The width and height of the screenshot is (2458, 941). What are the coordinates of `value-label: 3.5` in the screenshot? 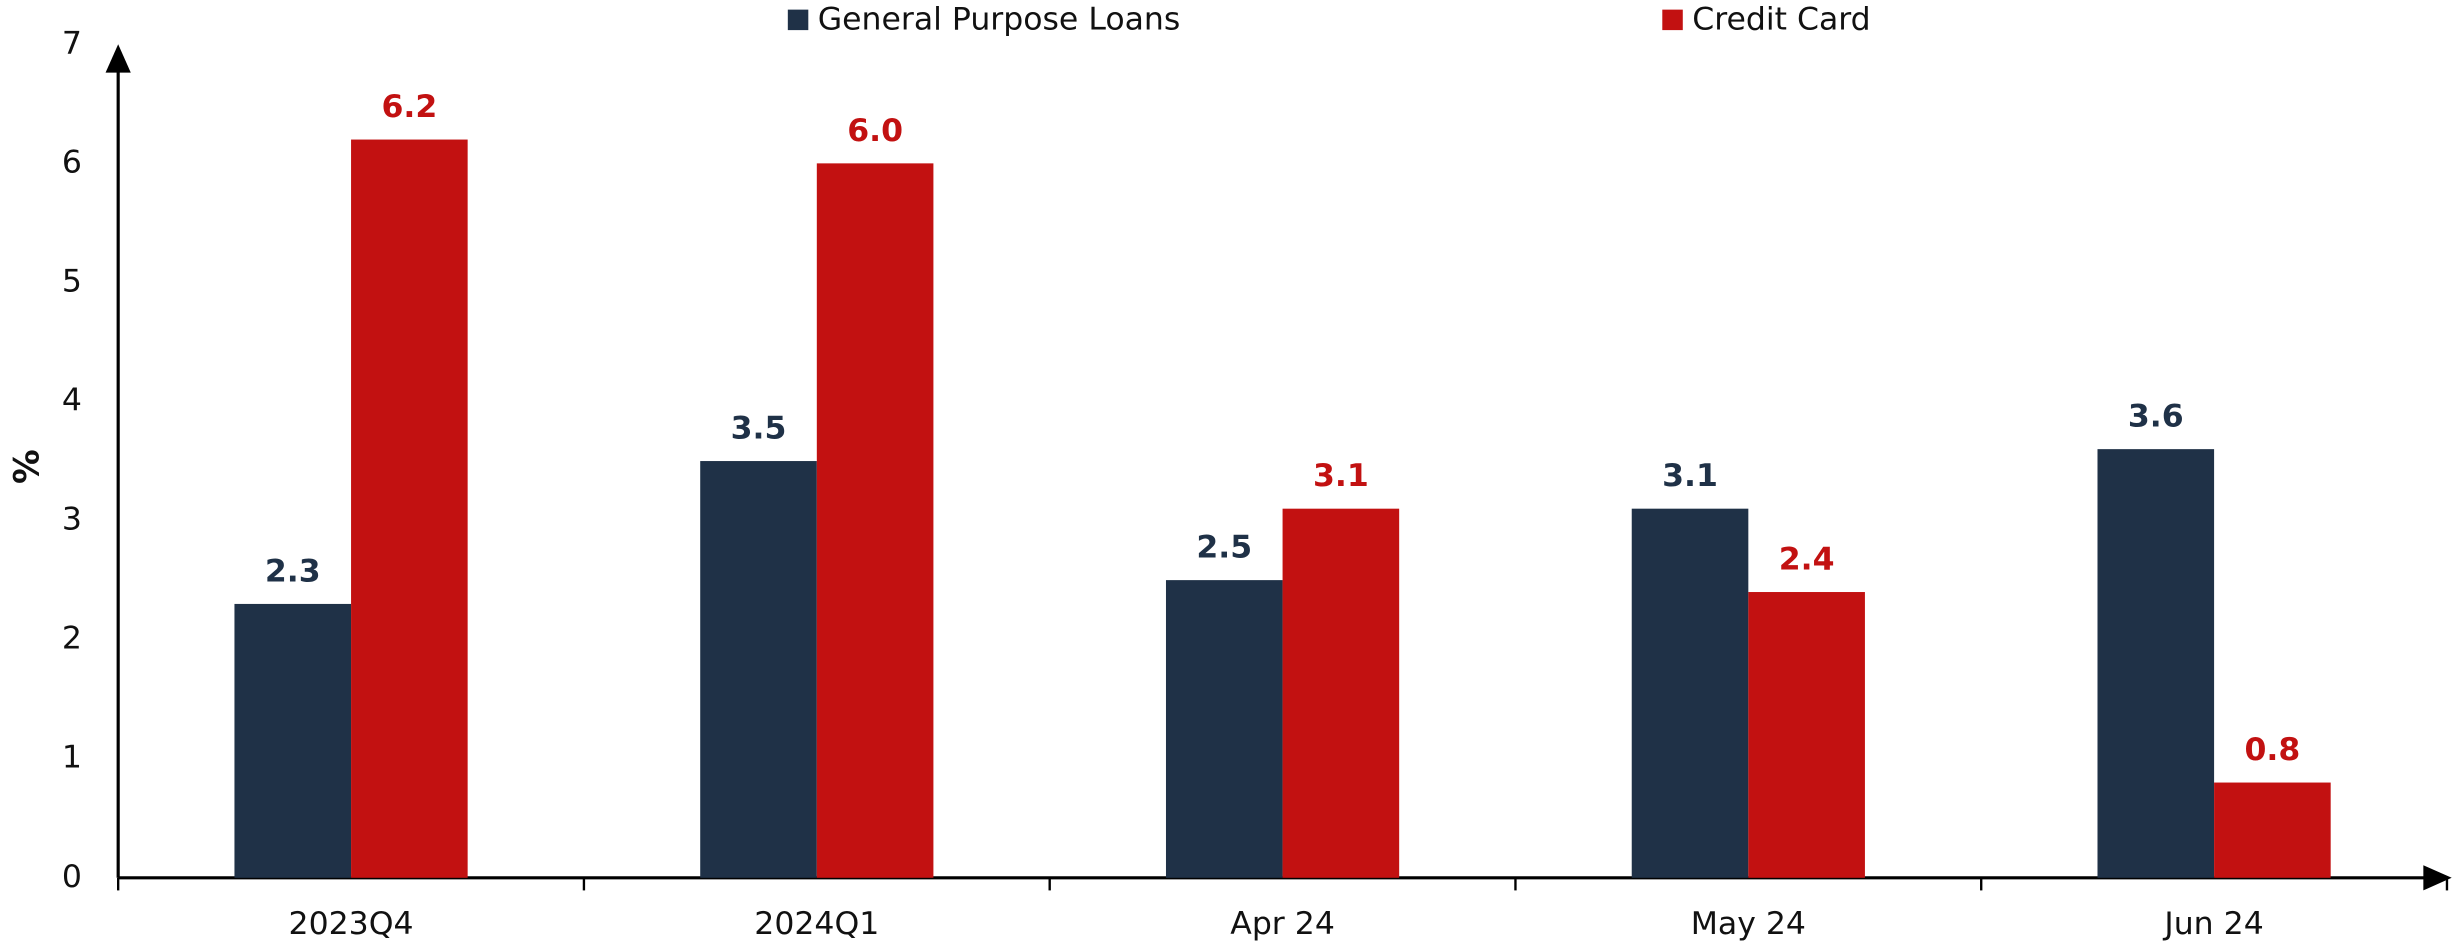 It's located at (759, 429).